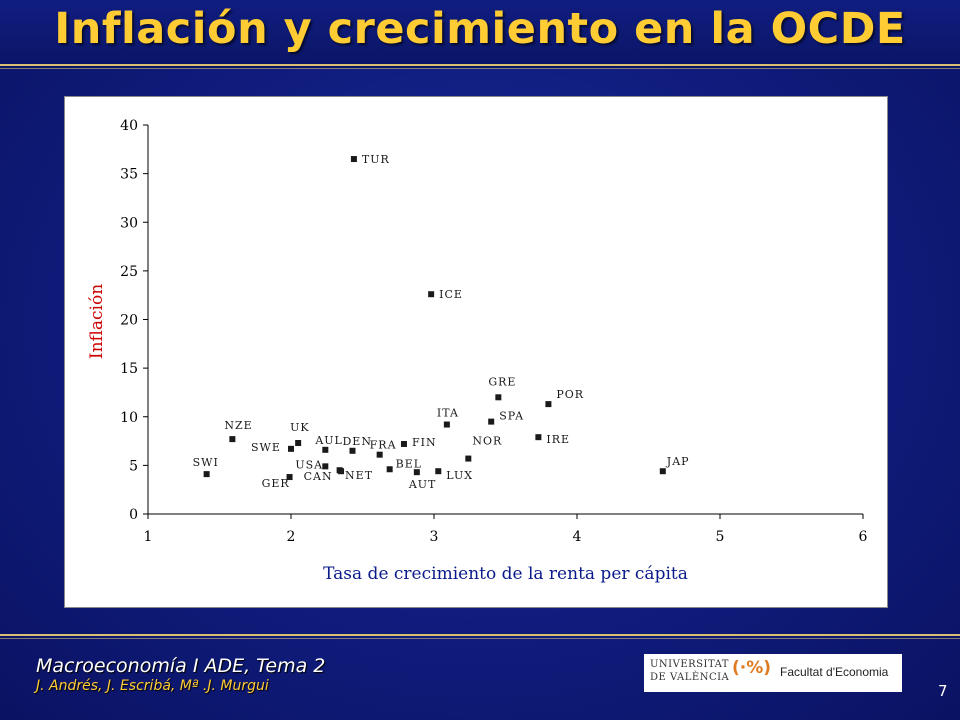  Describe the element at coordinates (431, 294) in the screenshot. I see `data-point-ice` at that location.